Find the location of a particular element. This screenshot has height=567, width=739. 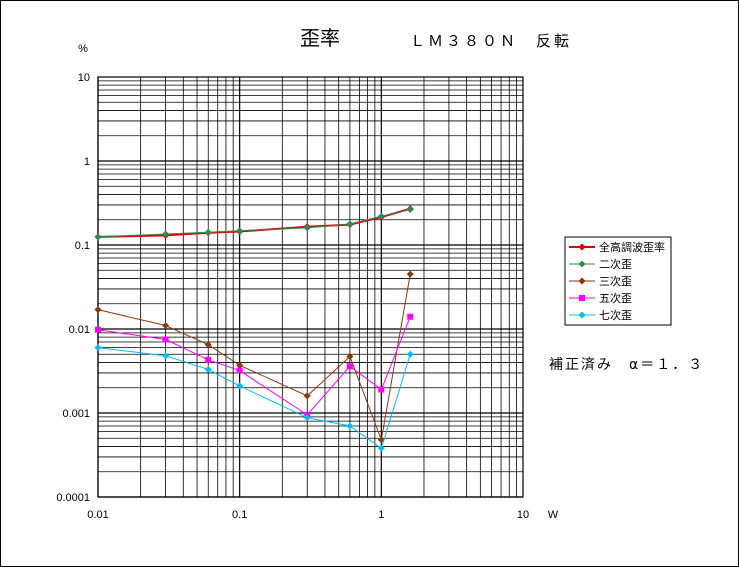

legend-item: 三次歪 is located at coordinates (600, 281).